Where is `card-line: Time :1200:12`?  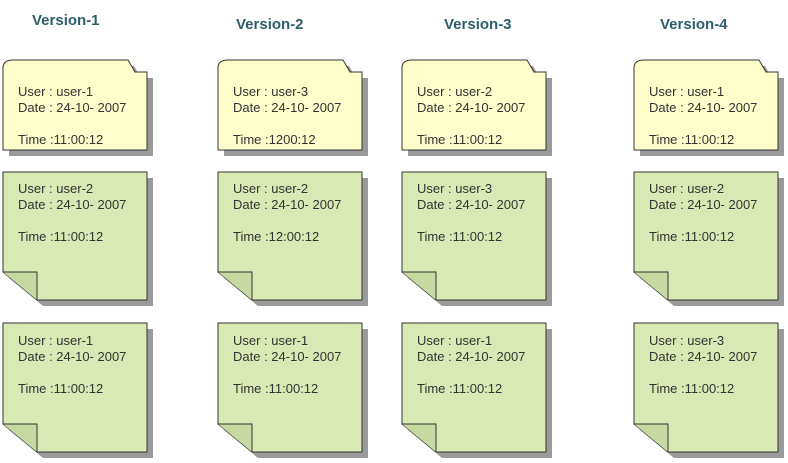 card-line: Time :1200:12 is located at coordinates (274, 139).